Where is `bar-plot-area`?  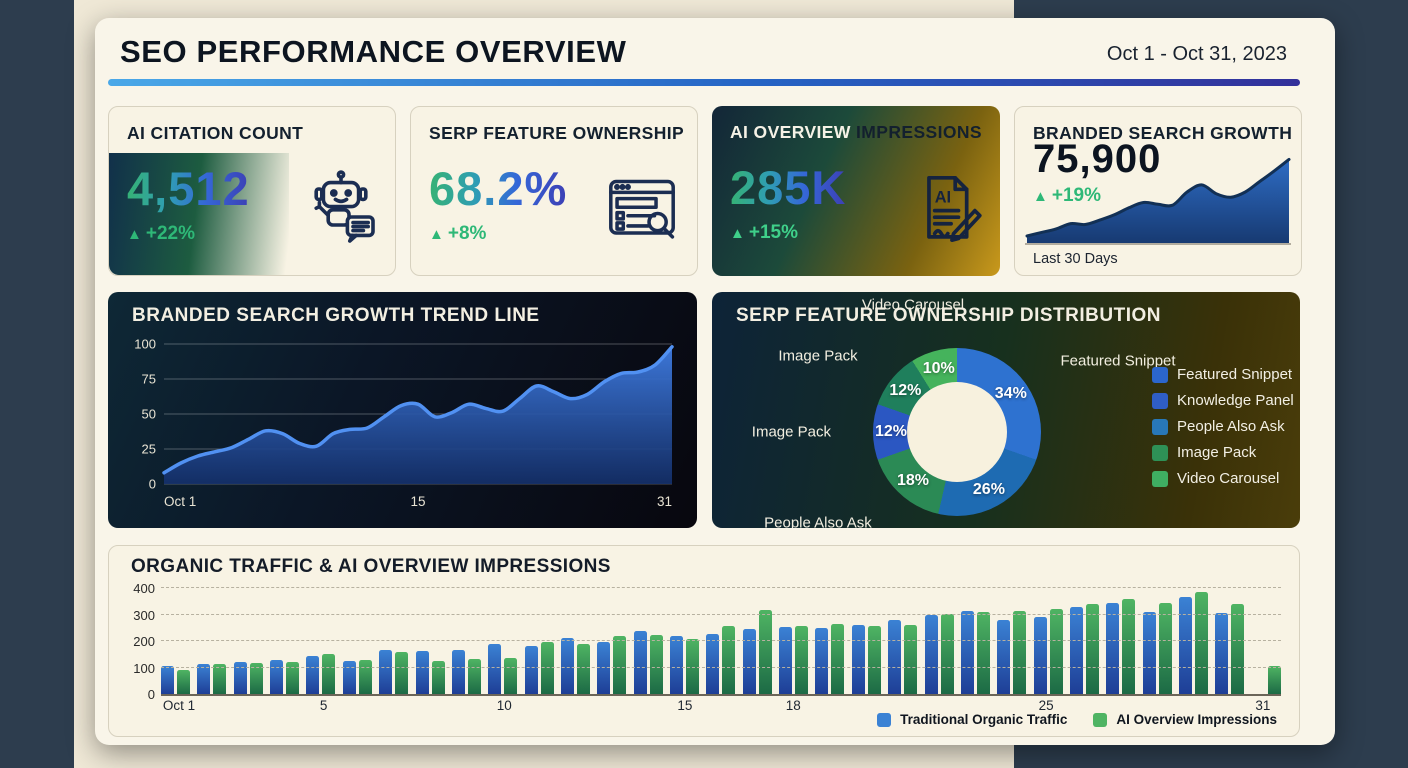 bar-plot-area is located at coordinates (721, 641).